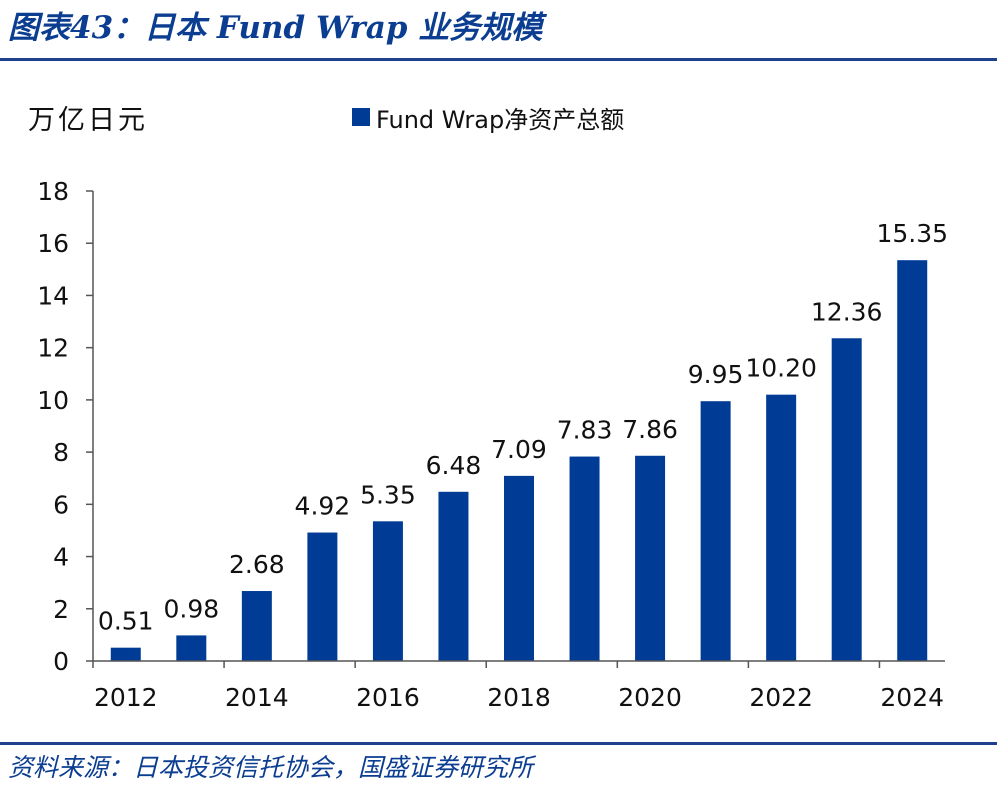 The width and height of the screenshot is (997, 792). What do you see at coordinates (257, 697) in the screenshot?
I see `x-tick-label: 2014` at bounding box center [257, 697].